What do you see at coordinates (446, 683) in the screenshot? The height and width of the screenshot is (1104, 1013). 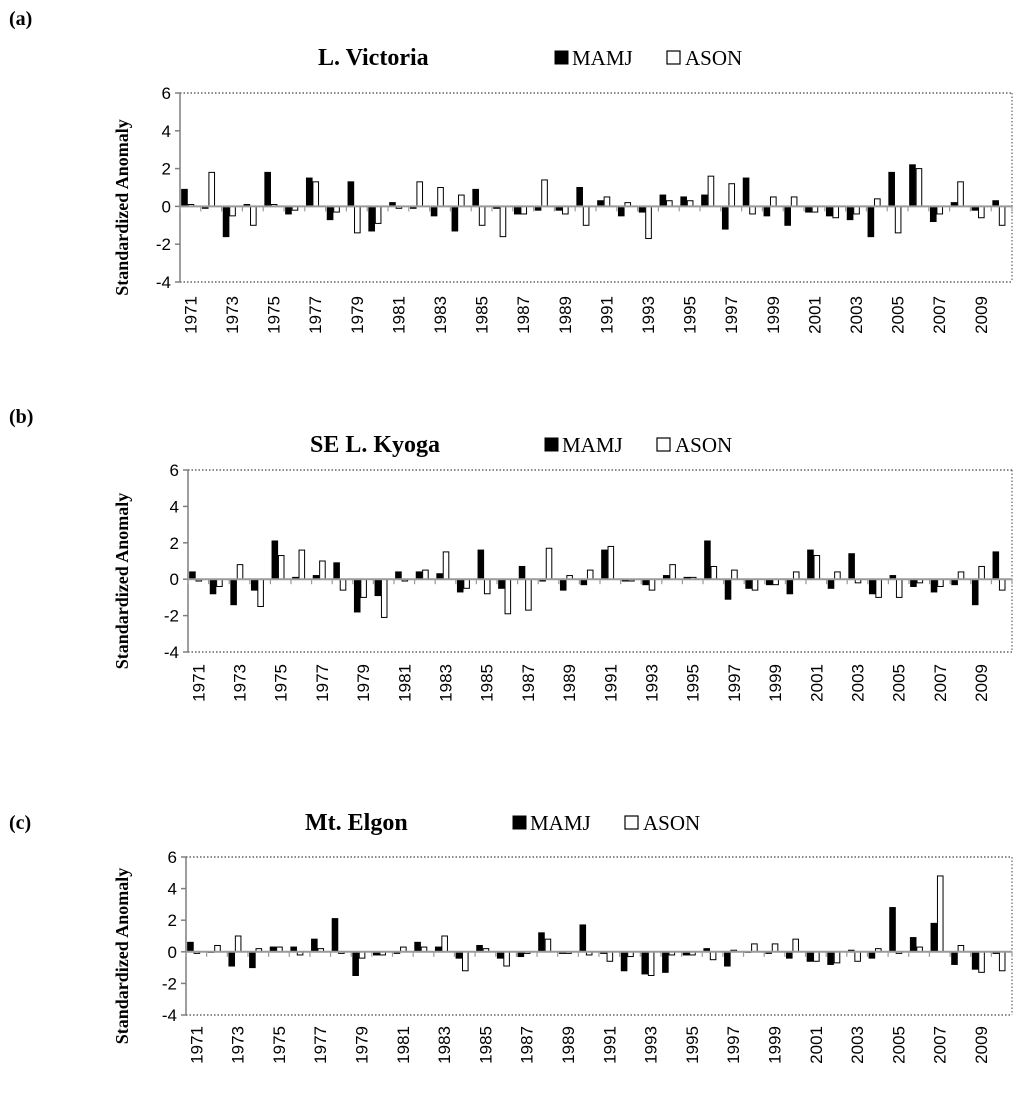 I see `x-tick-label: 1983` at bounding box center [446, 683].